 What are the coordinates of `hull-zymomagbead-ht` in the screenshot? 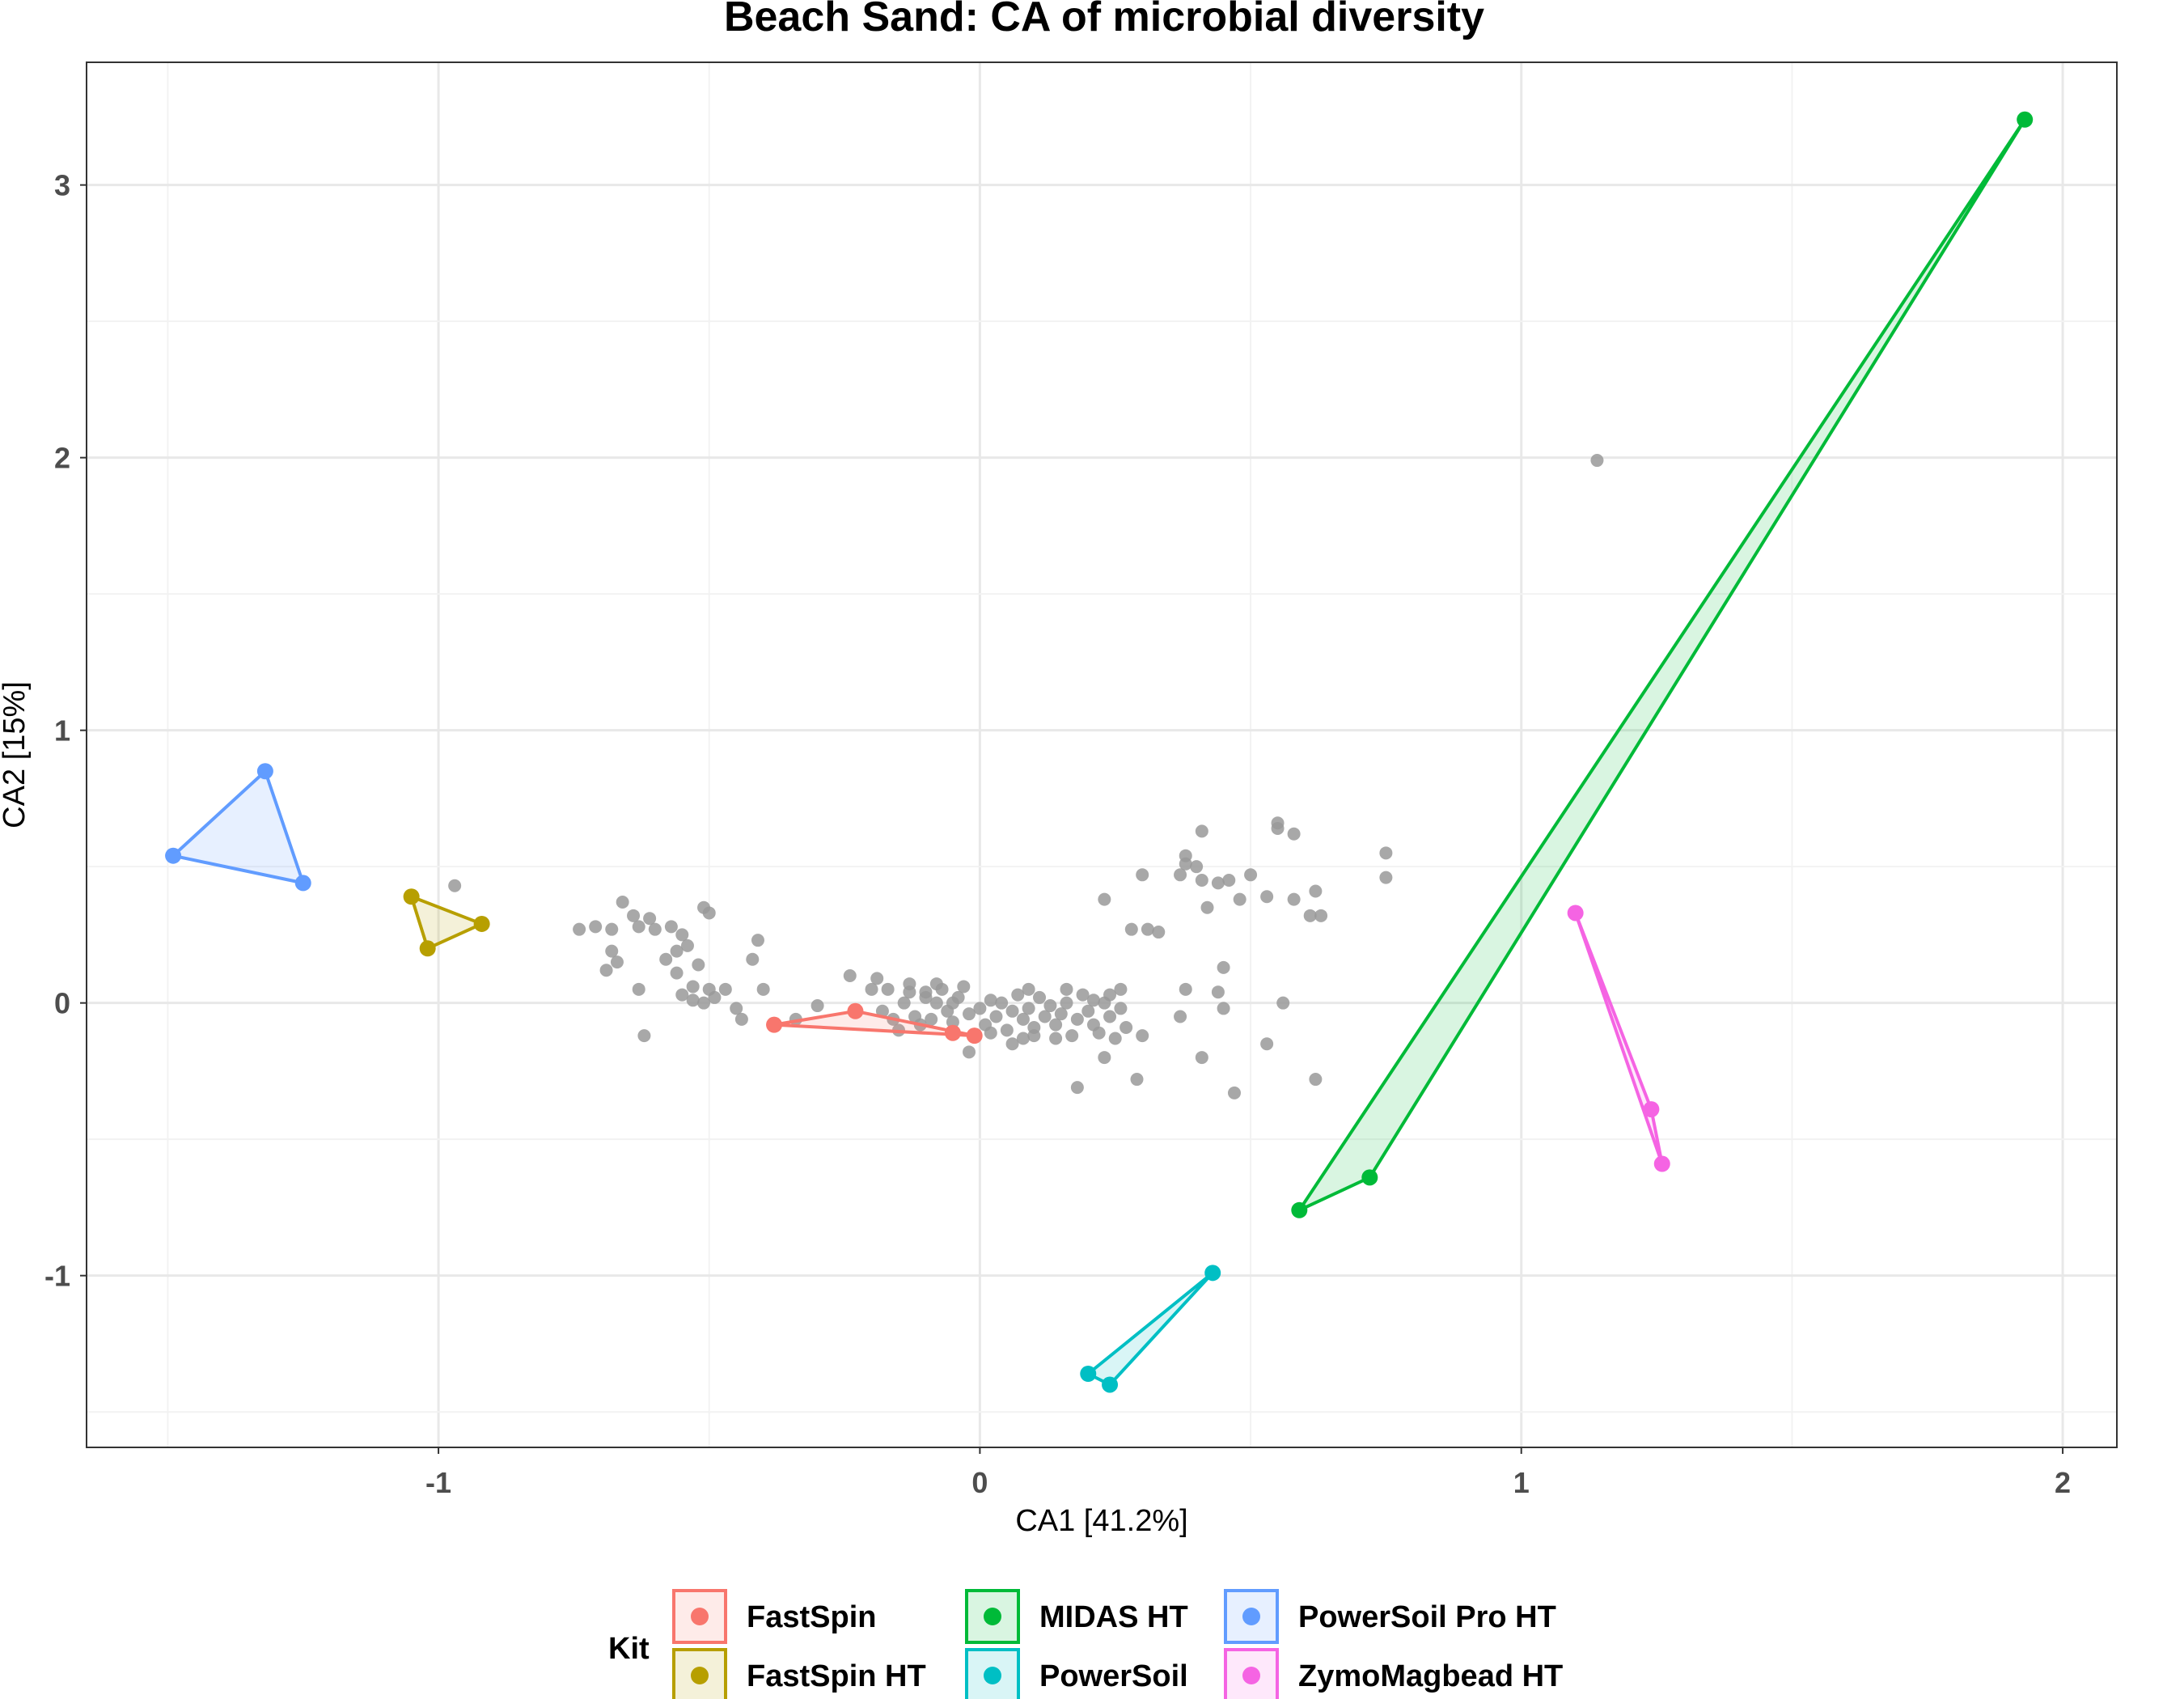 It's located at (1618, 1038).